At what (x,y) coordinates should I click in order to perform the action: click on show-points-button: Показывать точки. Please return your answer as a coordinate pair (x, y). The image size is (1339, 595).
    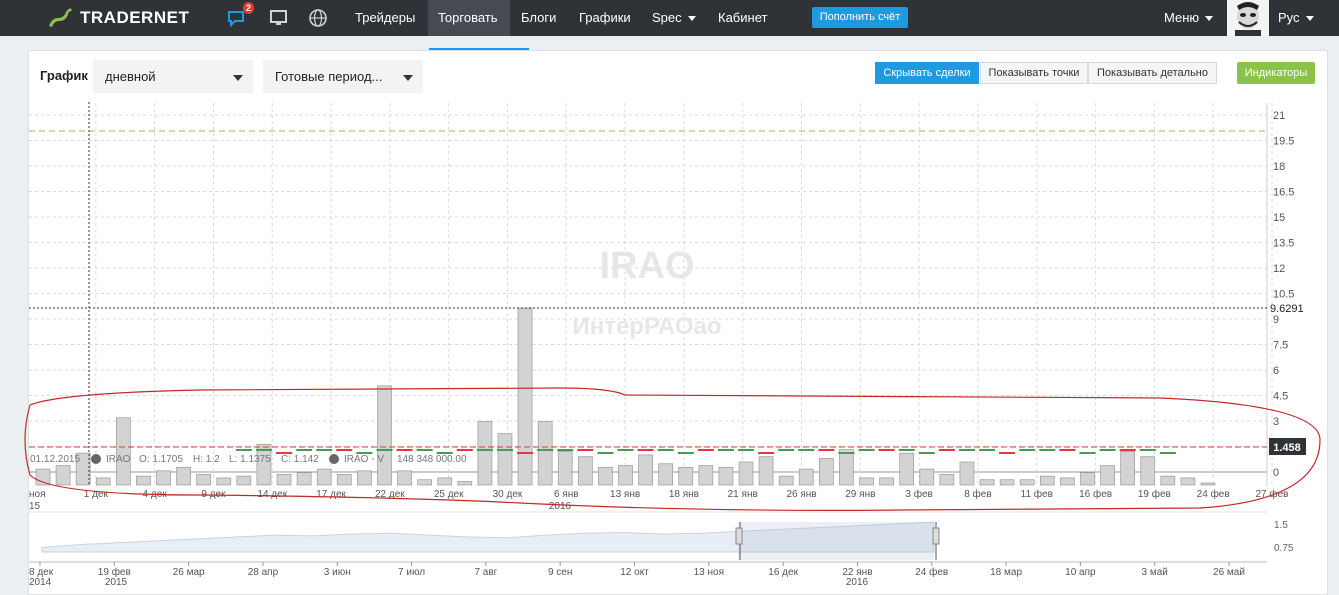
    Looking at the image, I should click on (1034, 73).